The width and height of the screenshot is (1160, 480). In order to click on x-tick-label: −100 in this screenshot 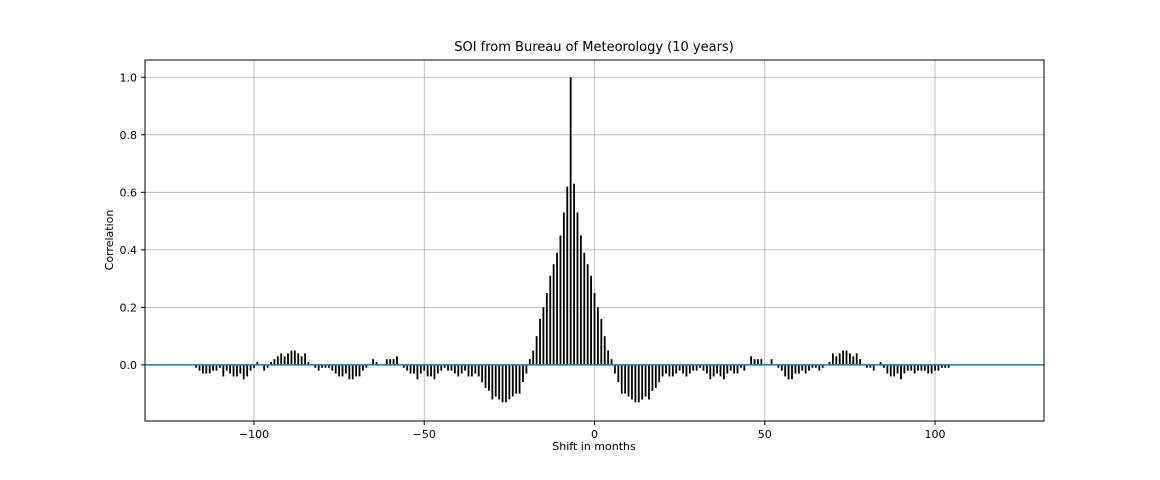, I will do `click(254, 434)`.